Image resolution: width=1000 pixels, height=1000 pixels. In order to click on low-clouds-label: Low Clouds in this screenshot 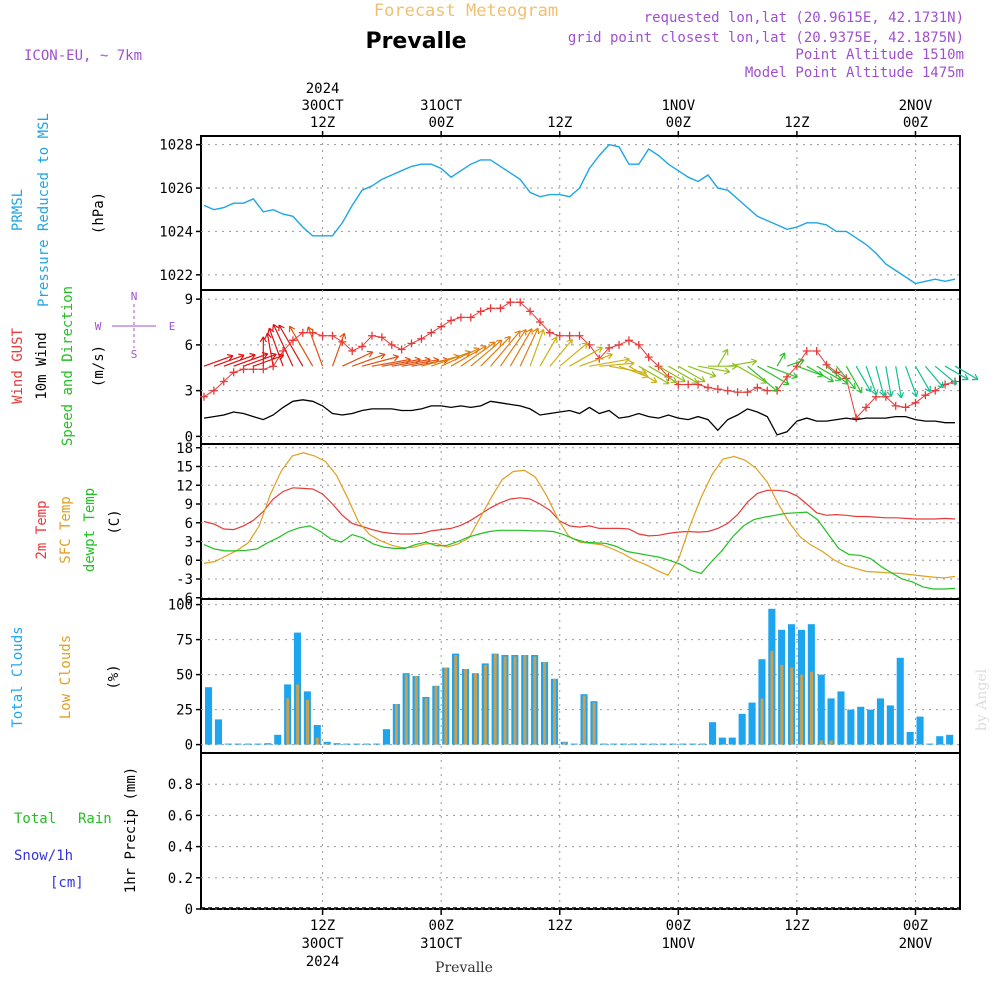, I will do `click(66, 677)`.